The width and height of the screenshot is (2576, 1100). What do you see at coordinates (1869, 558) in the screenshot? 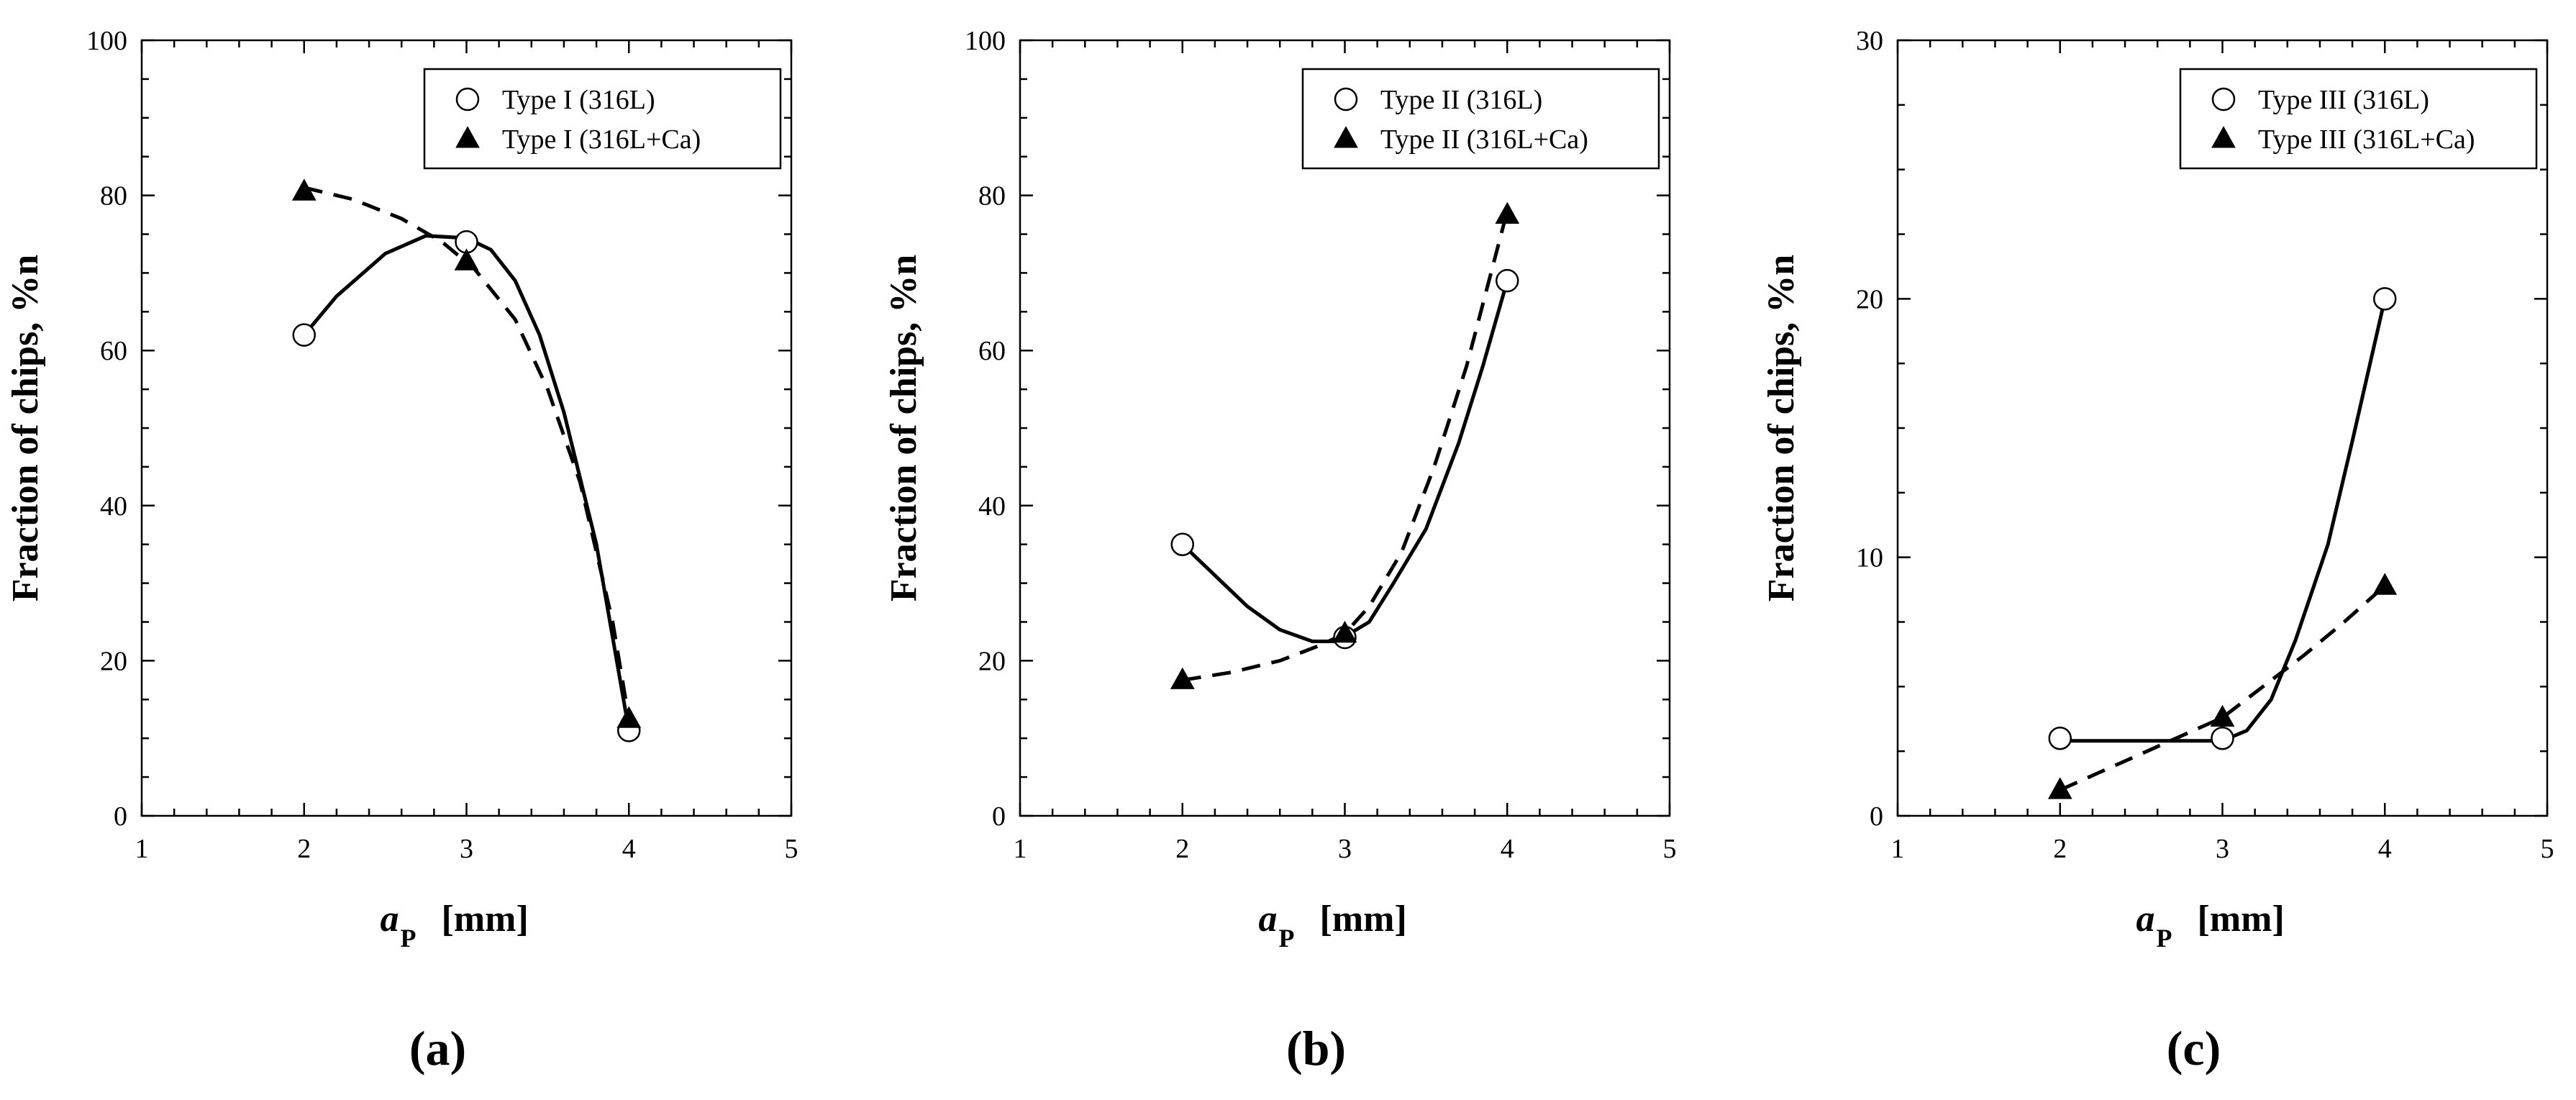
I see `y-tick-label: 10` at bounding box center [1869, 558].